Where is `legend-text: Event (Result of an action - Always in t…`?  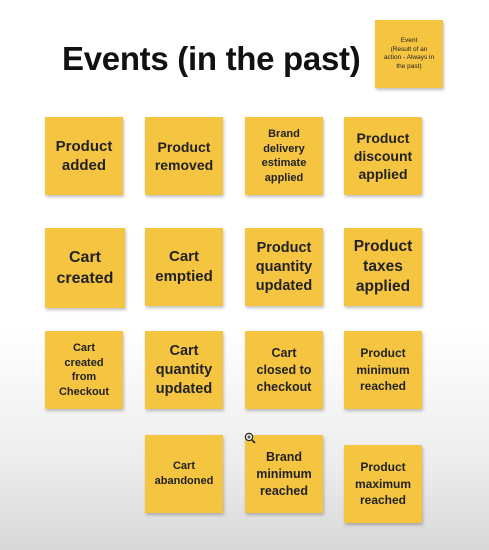
legend-text: Event (Result of an action - Always in t… is located at coordinates (409, 53).